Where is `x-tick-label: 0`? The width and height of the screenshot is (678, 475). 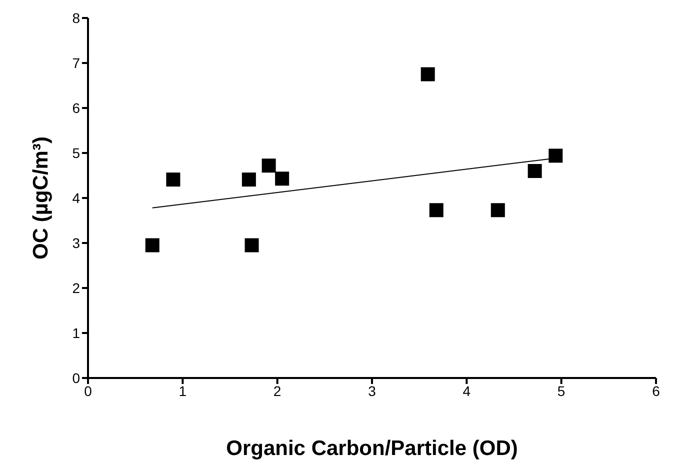
x-tick-label: 0 is located at coordinates (88, 390).